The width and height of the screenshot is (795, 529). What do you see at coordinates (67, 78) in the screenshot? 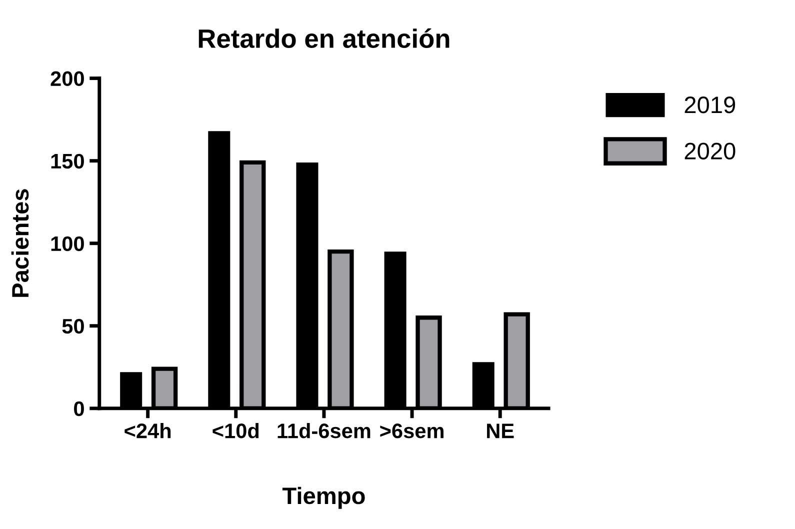
I see `y-tick-label: 200` at bounding box center [67, 78].